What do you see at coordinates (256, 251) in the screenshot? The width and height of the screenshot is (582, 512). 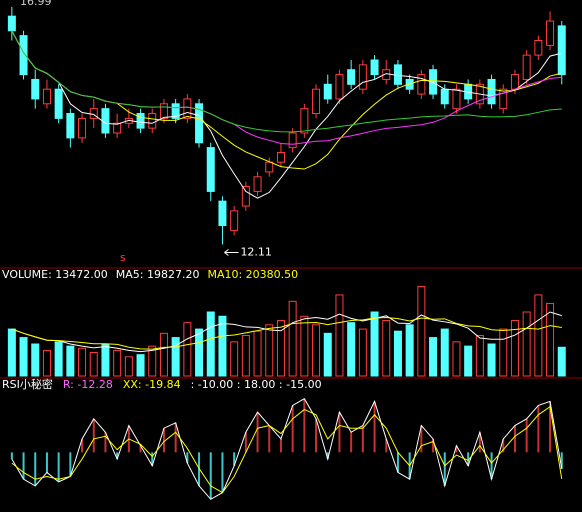 I see `low-label: 12.11` at bounding box center [256, 251].